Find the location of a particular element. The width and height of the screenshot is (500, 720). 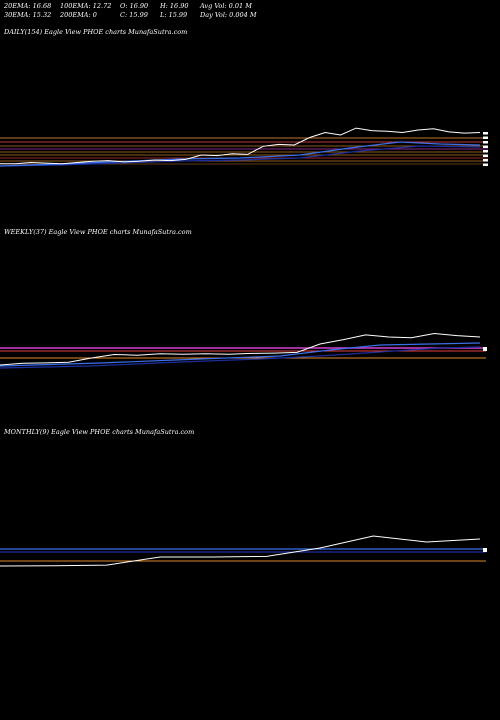

weekly-chart is located at coordinates (243, 350).